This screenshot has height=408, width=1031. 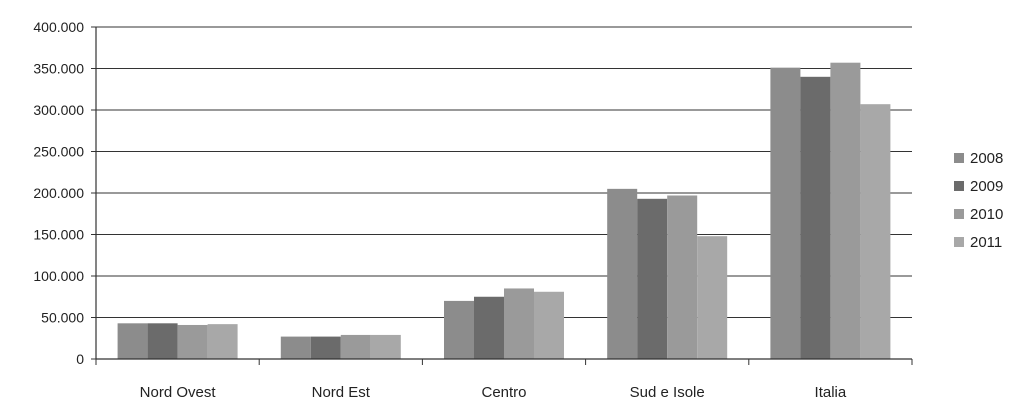 What do you see at coordinates (986, 214) in the screenshot?
I see `legend-label: 2010` at bounding box center [986, 214].